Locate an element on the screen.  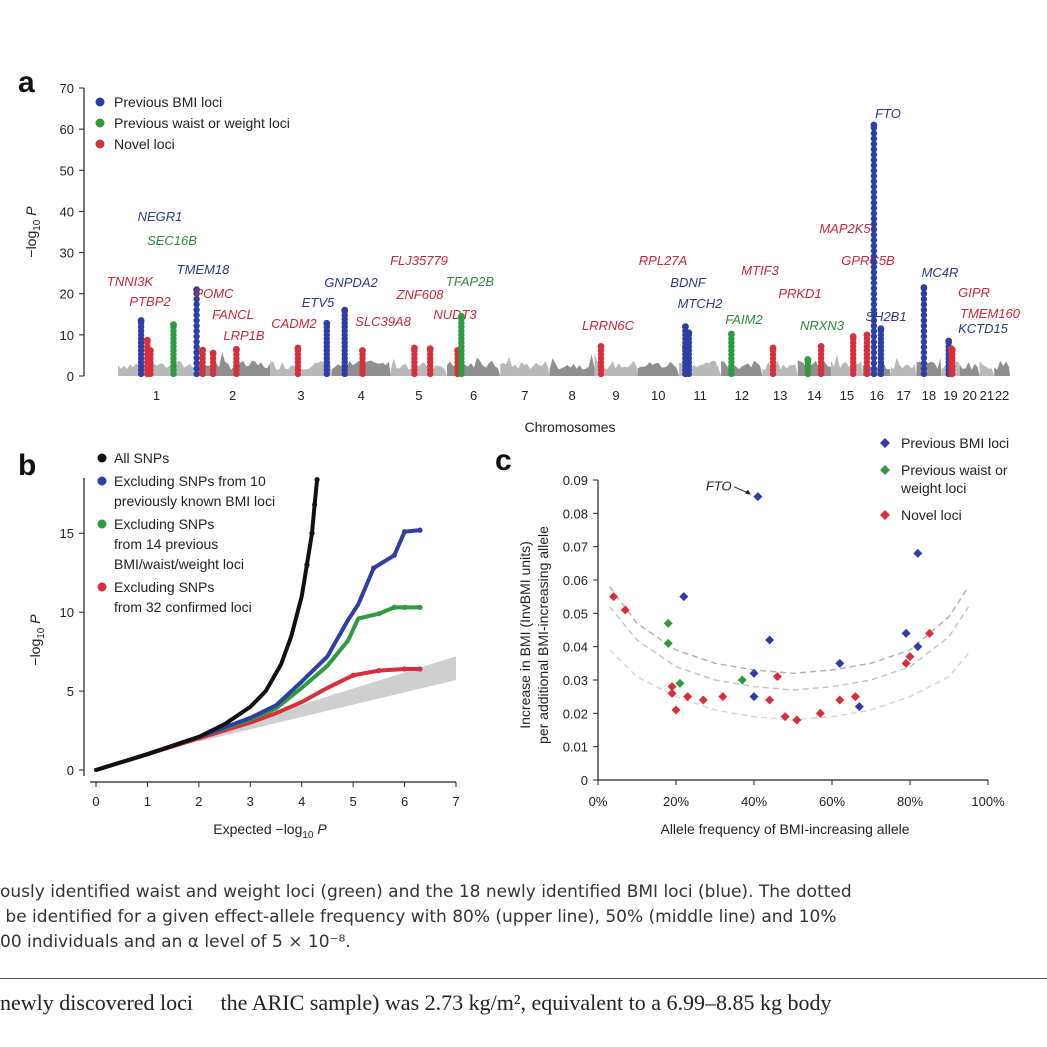
panel-a-letter: a is located at coordinates (26, 82).